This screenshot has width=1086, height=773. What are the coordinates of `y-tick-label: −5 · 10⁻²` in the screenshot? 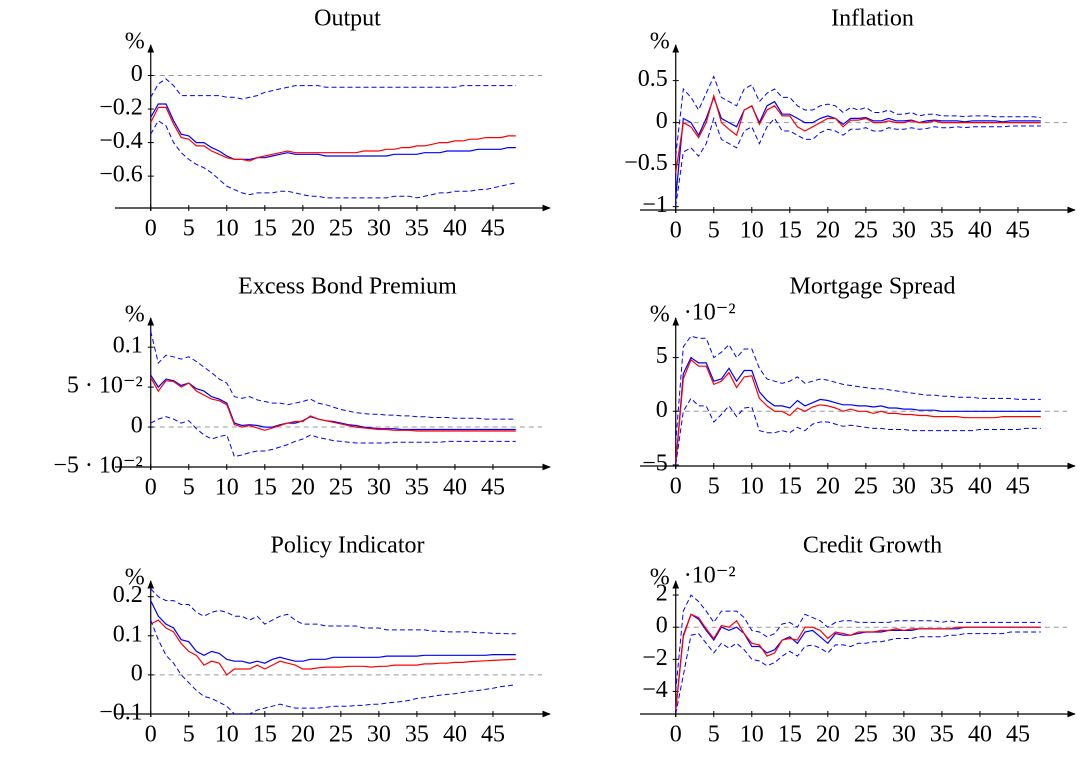 It's located at (97, 466).